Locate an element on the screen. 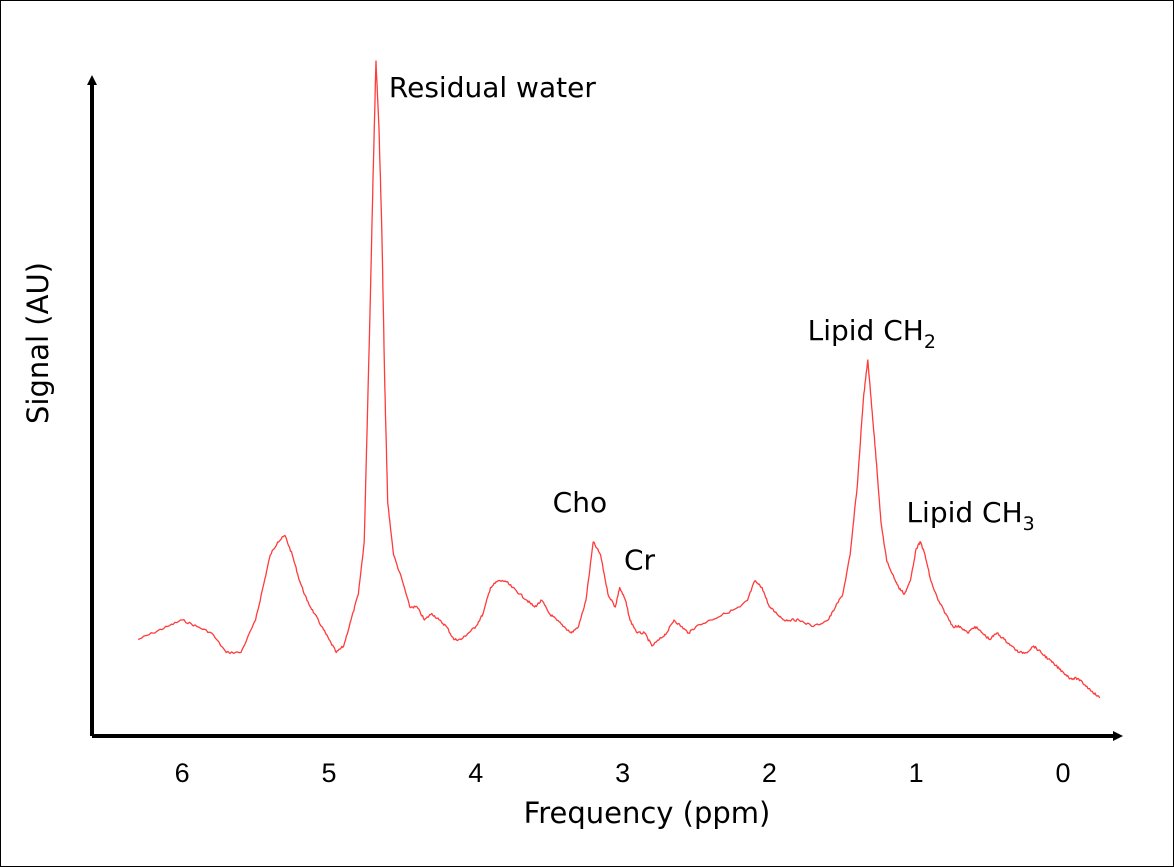  x-tick-label: 4 is located at coordinates (475, 773).